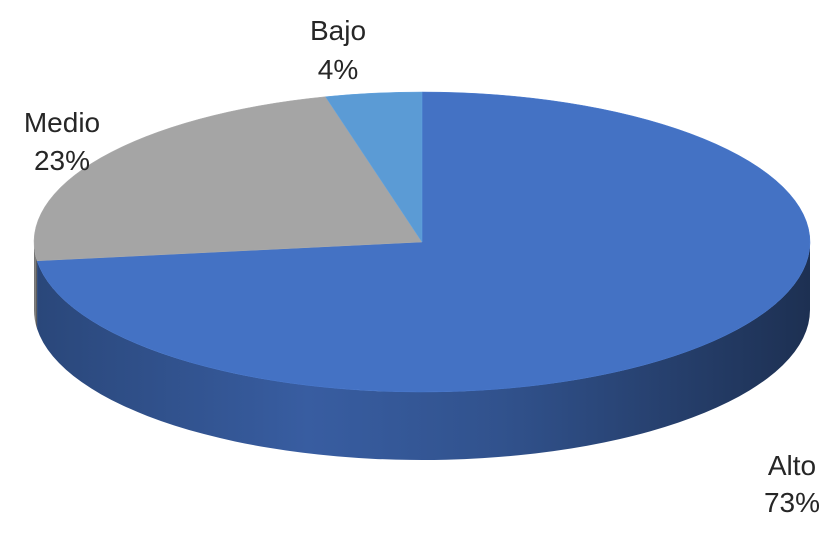 The width and height of the screenshot is (827, 538). Describe the element at coordinates (62, 122) in the screenshot. I see `slice-label-medio: Medio` at that location.